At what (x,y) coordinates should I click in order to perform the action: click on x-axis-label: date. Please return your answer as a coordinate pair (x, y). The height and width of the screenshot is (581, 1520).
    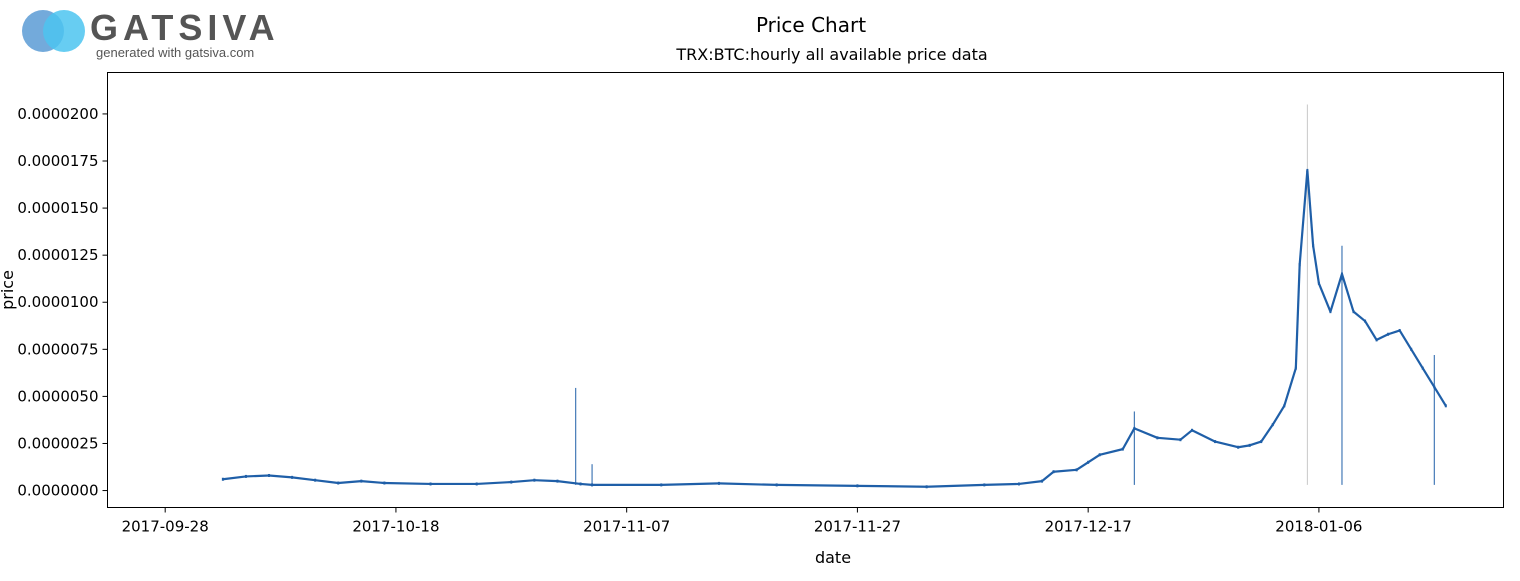
    Looking at the image, I should click on (833, 557).